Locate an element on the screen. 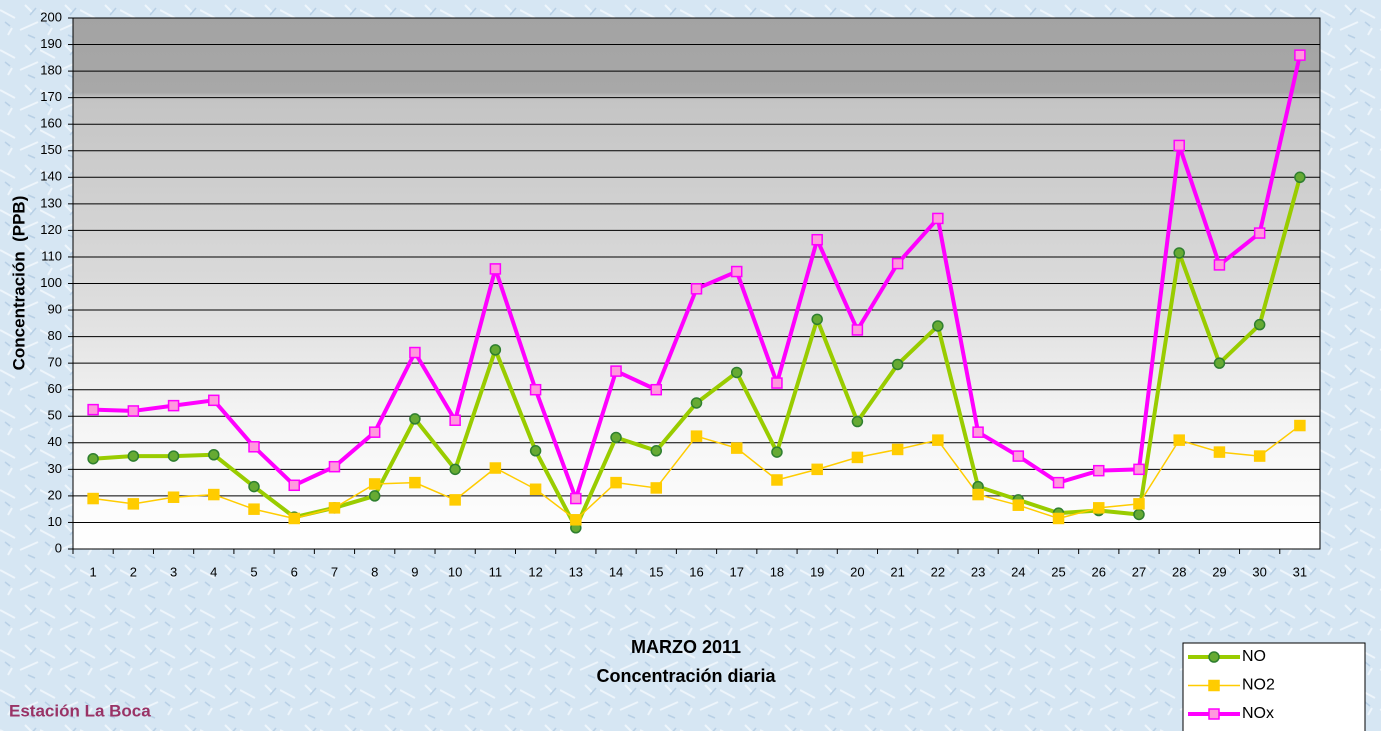  y-tick-label: 20 is located at coordinates (55, 494).